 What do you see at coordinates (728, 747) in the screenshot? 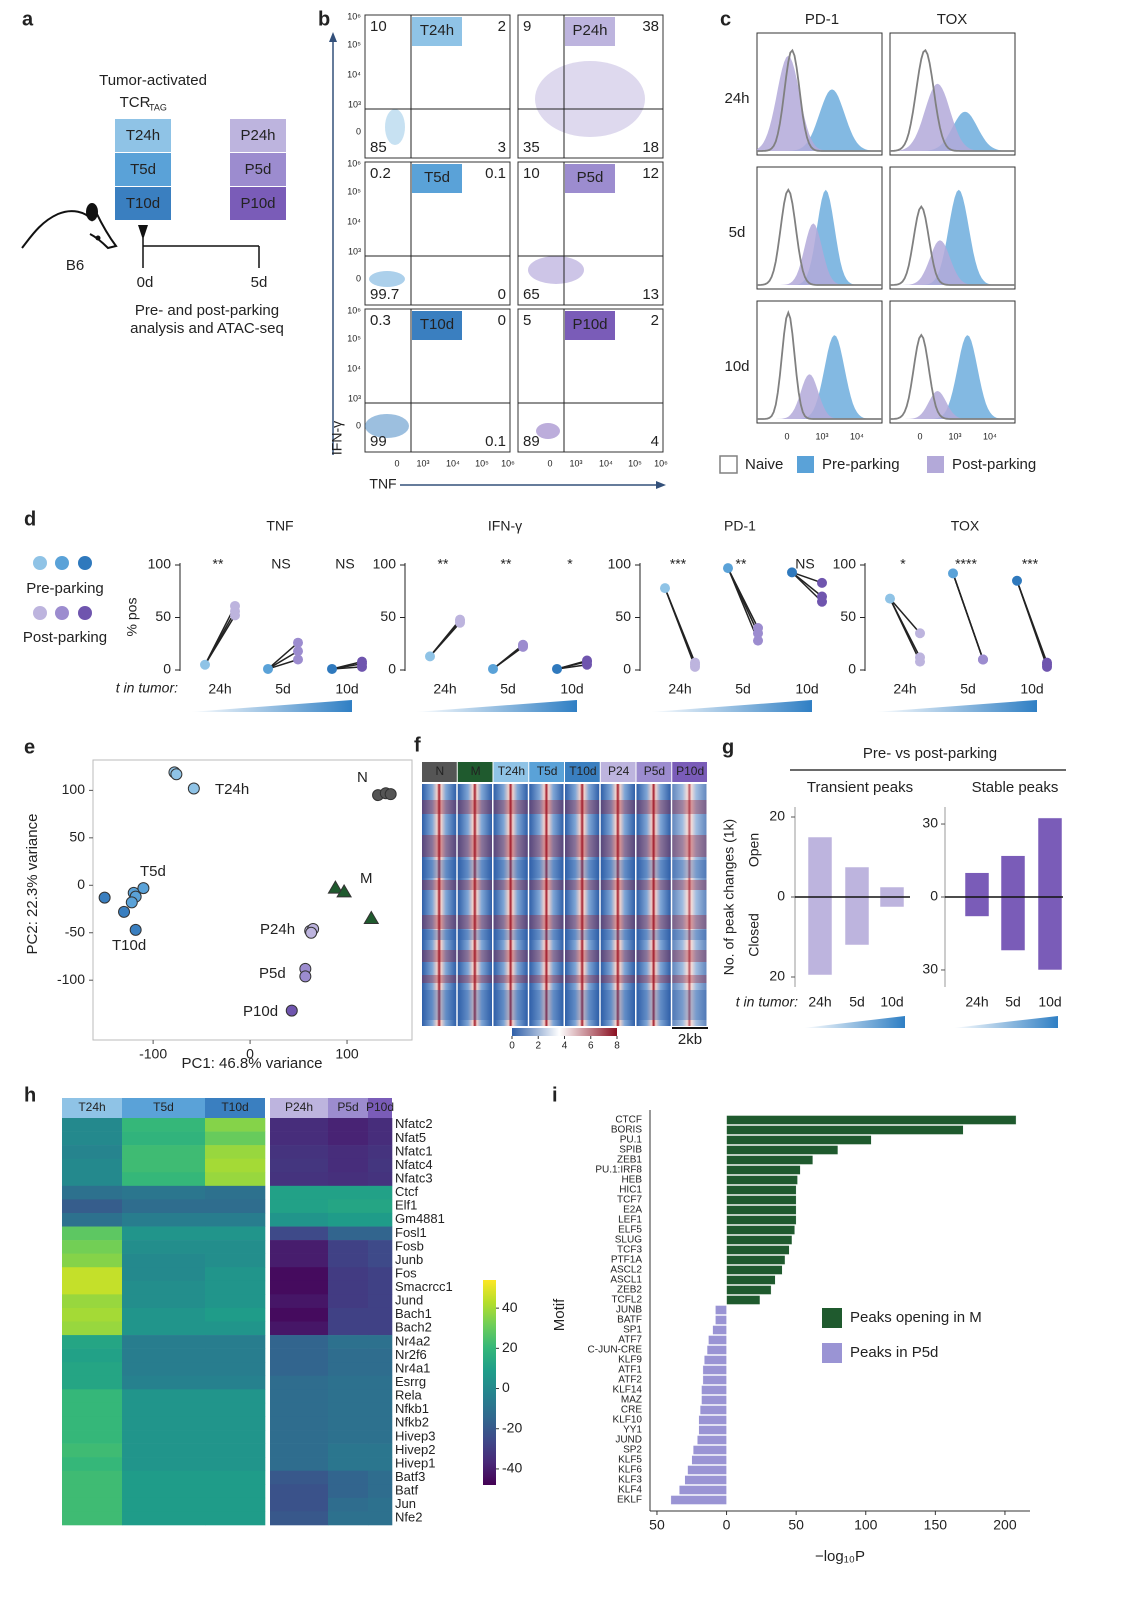
I see `panel-letter: g` at bounding box center [728, 747].